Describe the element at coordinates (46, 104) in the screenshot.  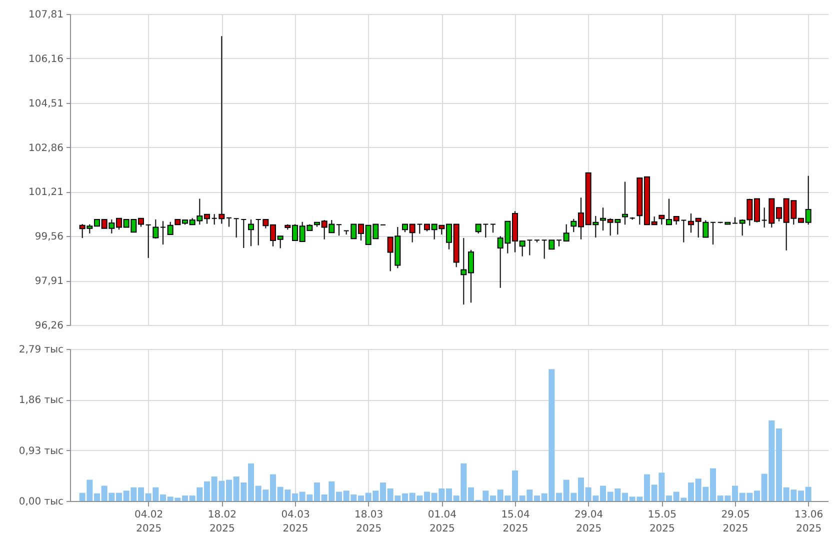
I see `y-tick-label: 104,51` at that location.